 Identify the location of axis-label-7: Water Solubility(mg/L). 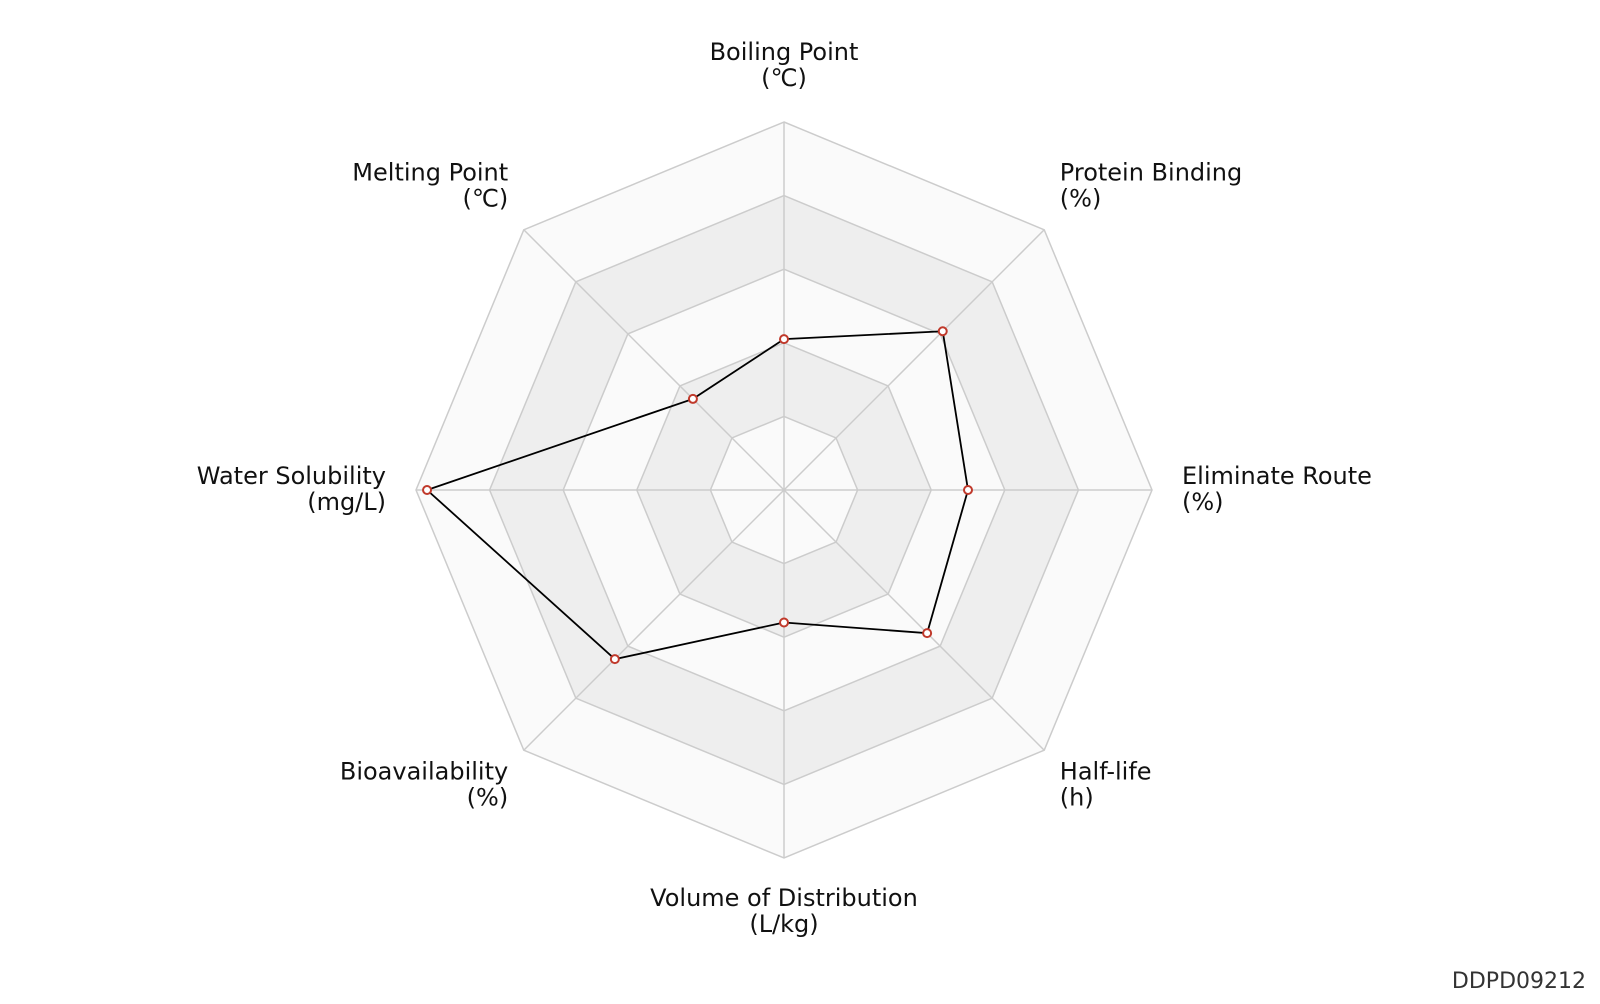
(291, 489).